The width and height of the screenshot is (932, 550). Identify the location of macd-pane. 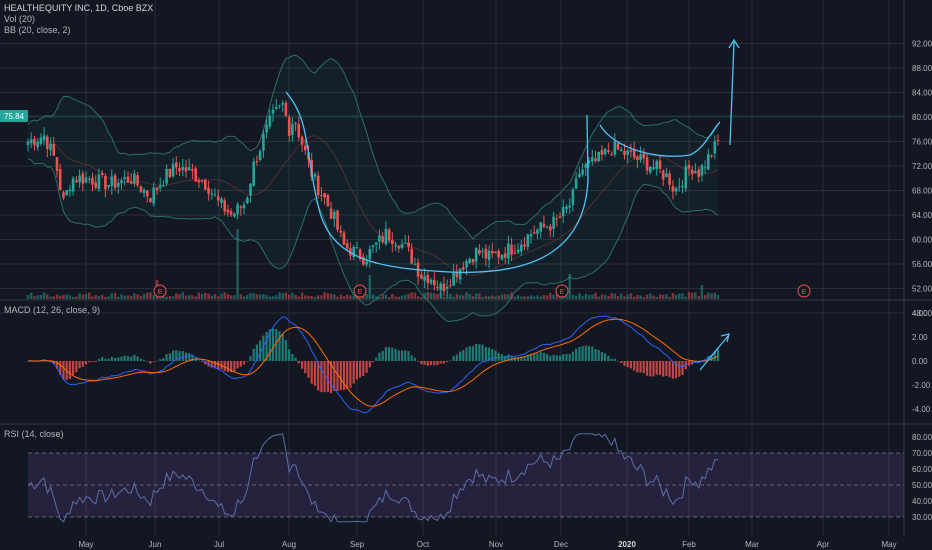
(378, 364).